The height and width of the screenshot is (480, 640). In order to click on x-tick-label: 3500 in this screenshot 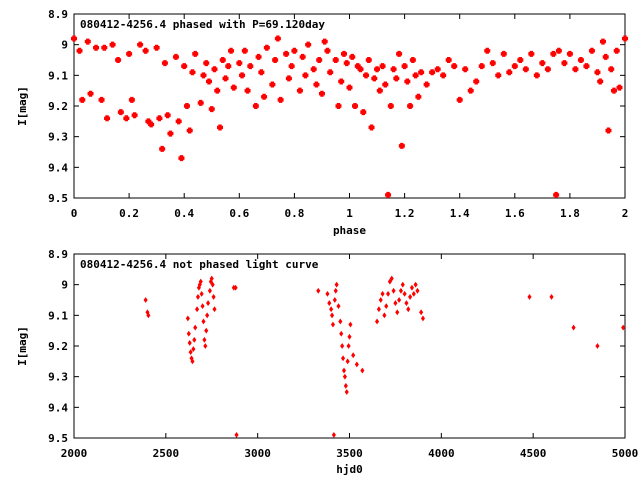, I will do `click(349, 453)`.